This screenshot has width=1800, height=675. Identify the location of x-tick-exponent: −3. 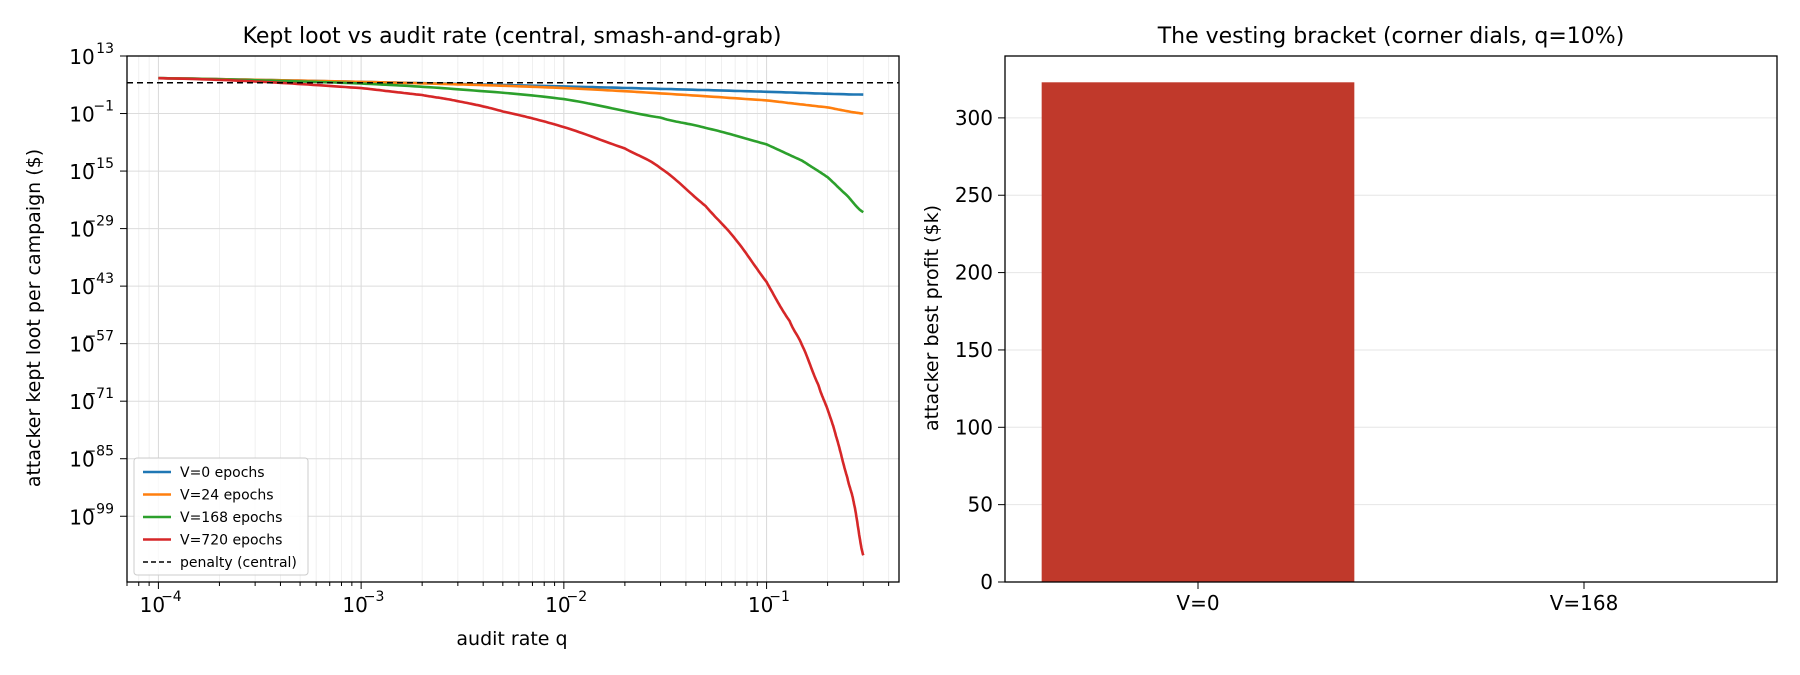
(374, 597).